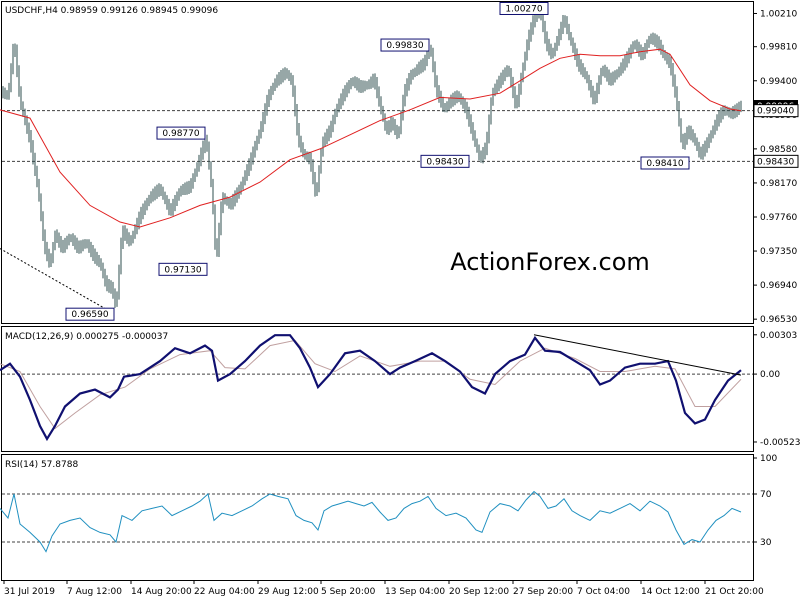  I want to click on price-label: 1.00270, so click(524, 8).